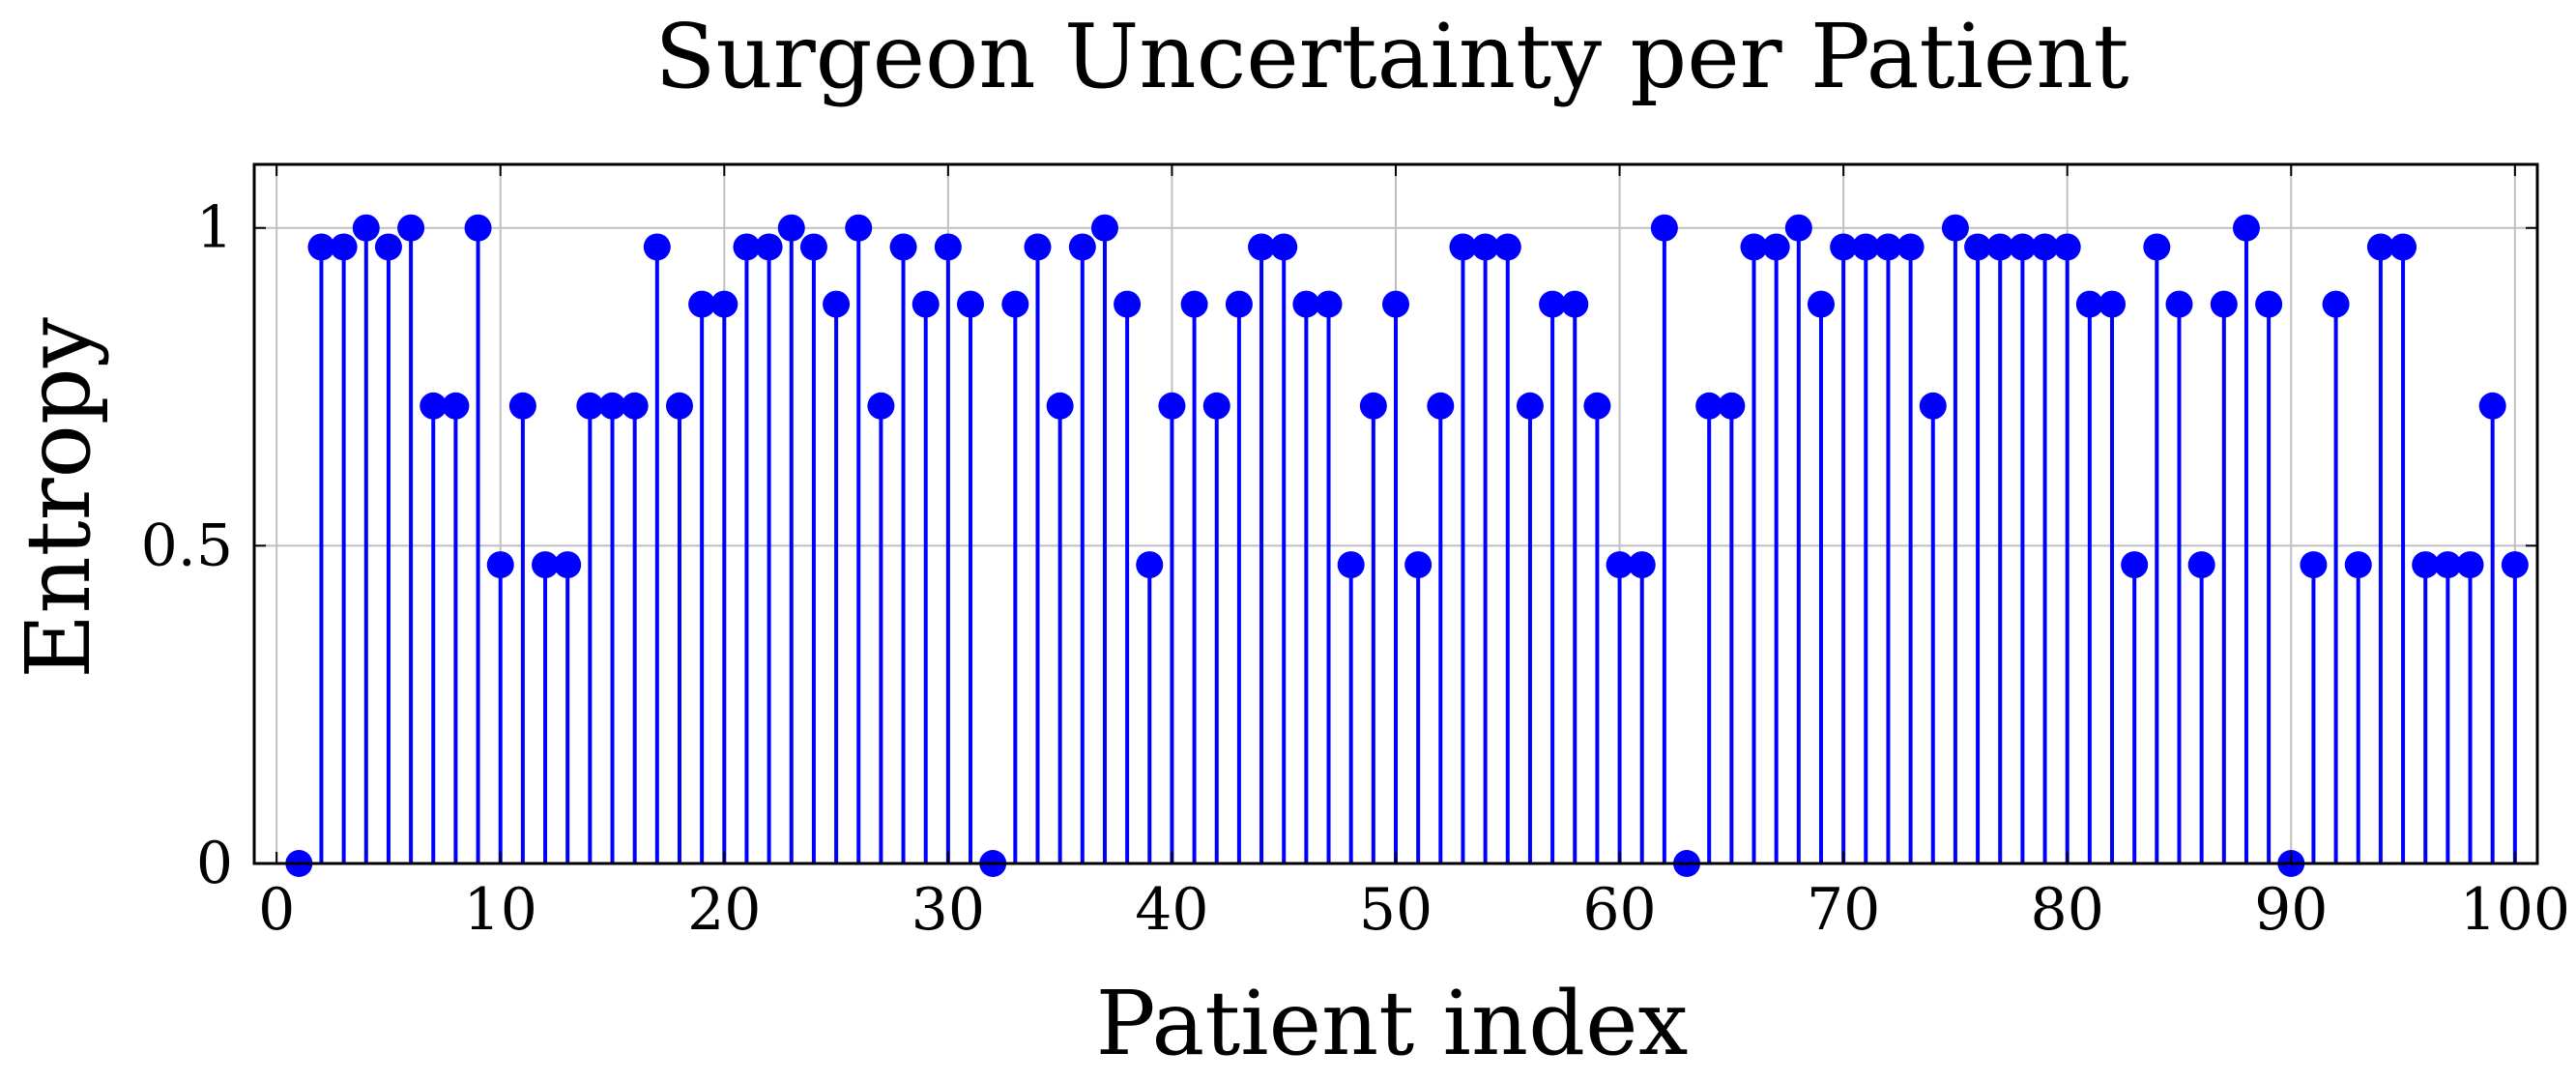 The height and width of the screenshot is (1082, 2576). Describe the element at coordinates (500, 910) in the screenshot. I see `x-tick-label: 10` at that location.